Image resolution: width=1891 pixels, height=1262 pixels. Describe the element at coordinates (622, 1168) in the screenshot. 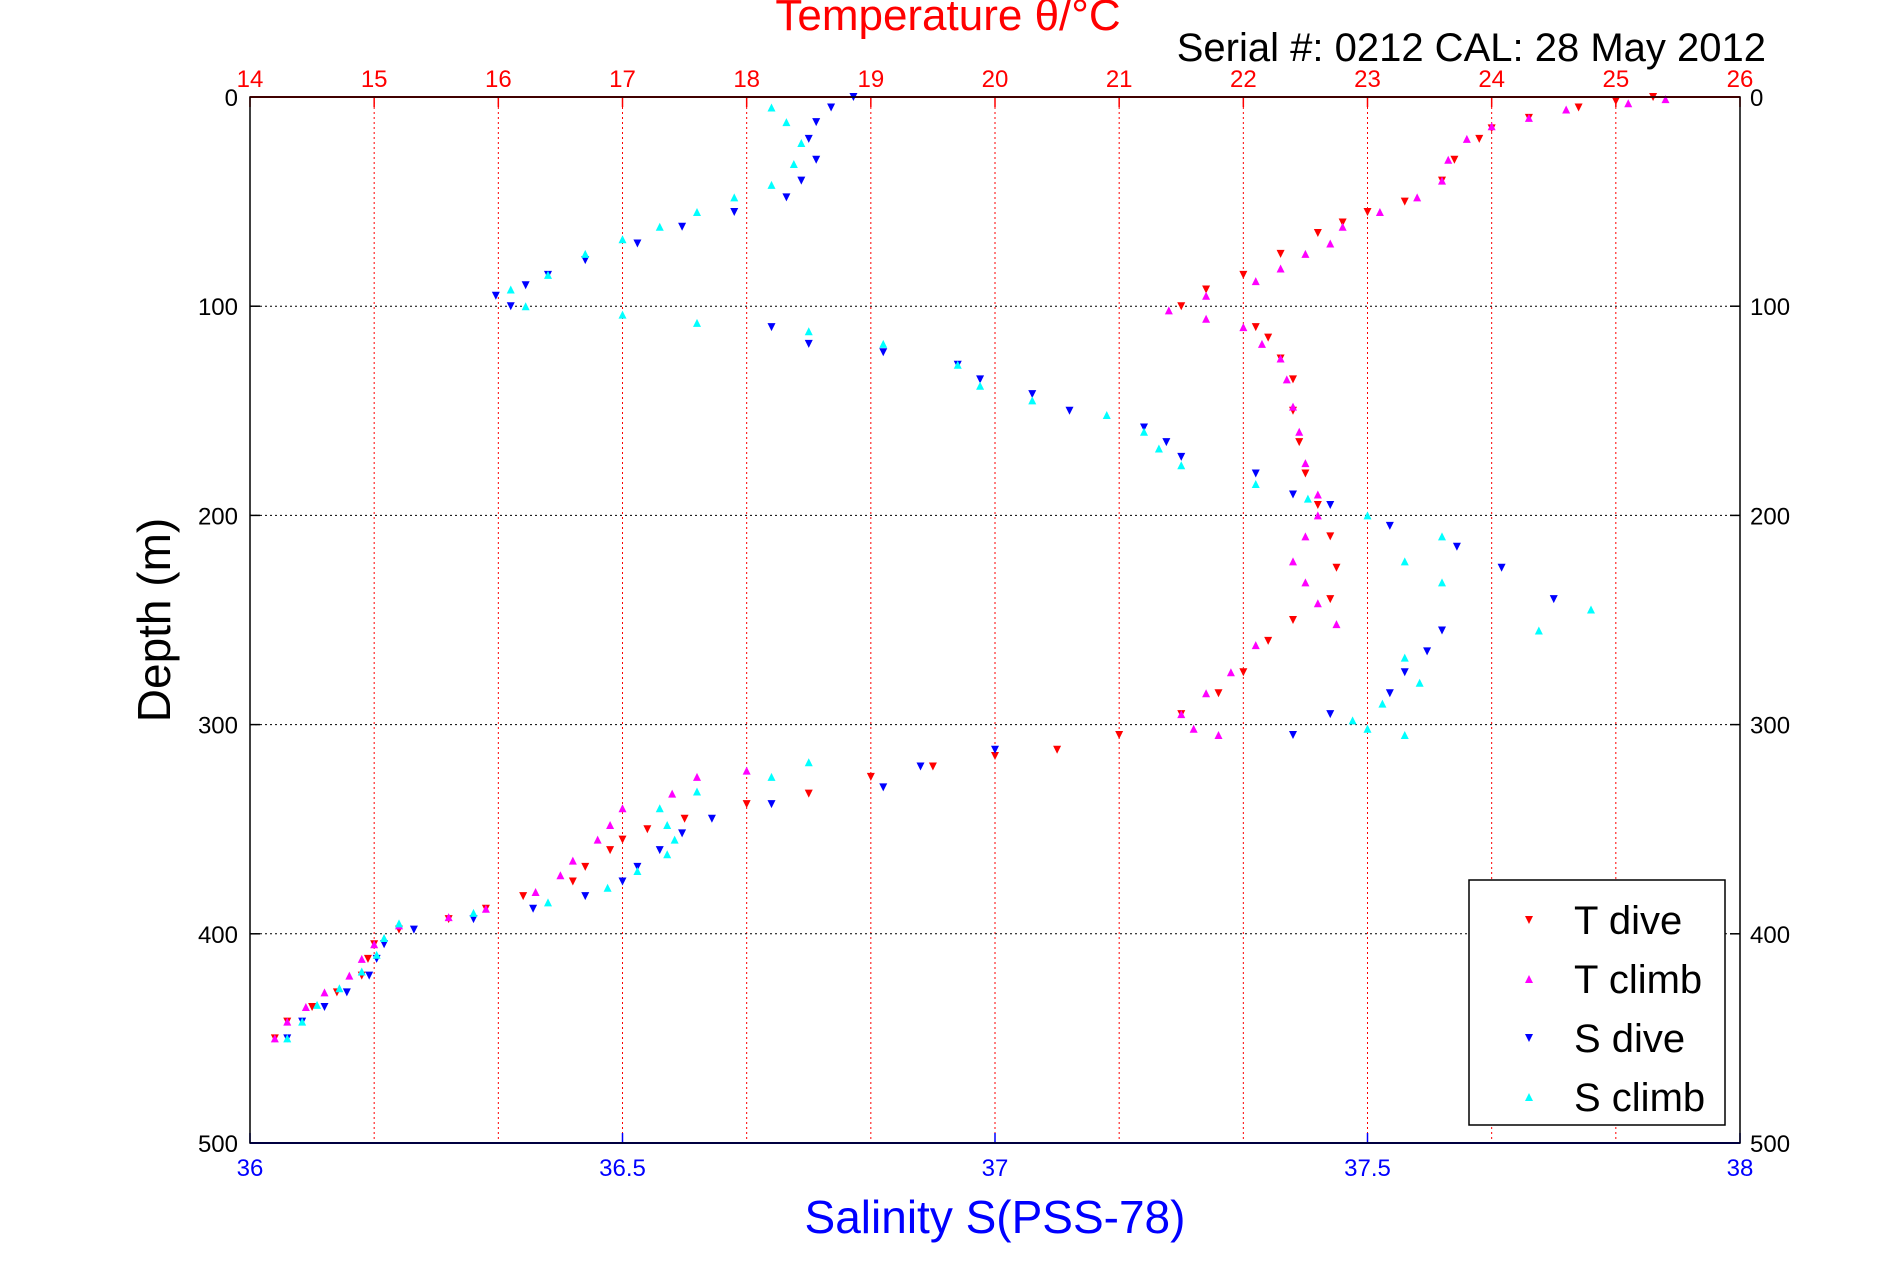

I see `salinity-tick-label: 36.5` at that location.